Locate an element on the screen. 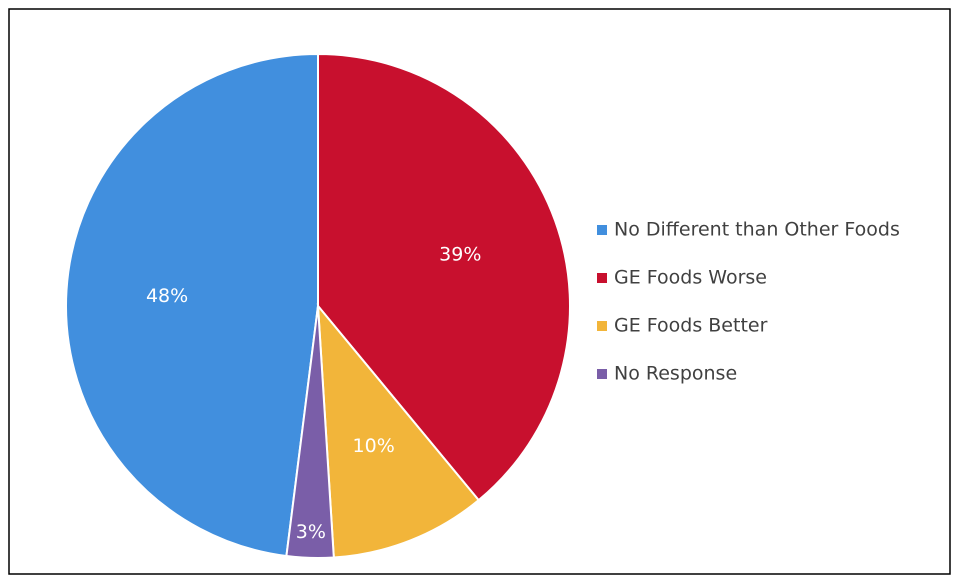 The width and height of the screenshot is (959, 583). legend-label: No Different than Other Foods is located at coordinates (757, 230).